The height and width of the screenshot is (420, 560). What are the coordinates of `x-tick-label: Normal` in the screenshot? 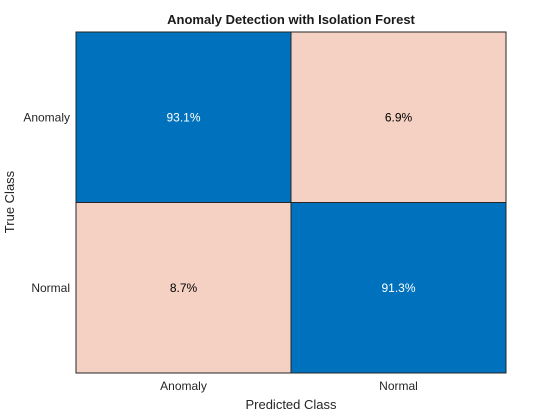 It's located at (398, 386).